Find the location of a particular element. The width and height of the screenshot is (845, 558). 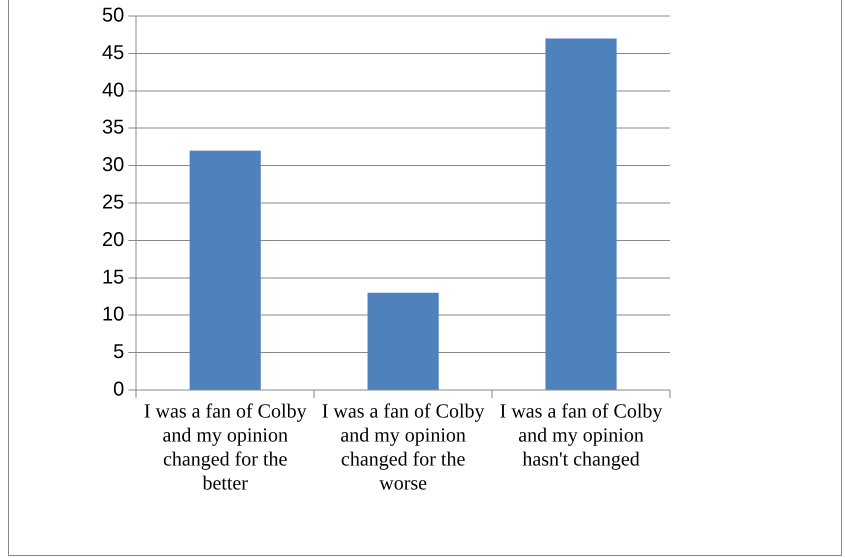

y-tick-label: 40 is located at coordinates (113, 90).